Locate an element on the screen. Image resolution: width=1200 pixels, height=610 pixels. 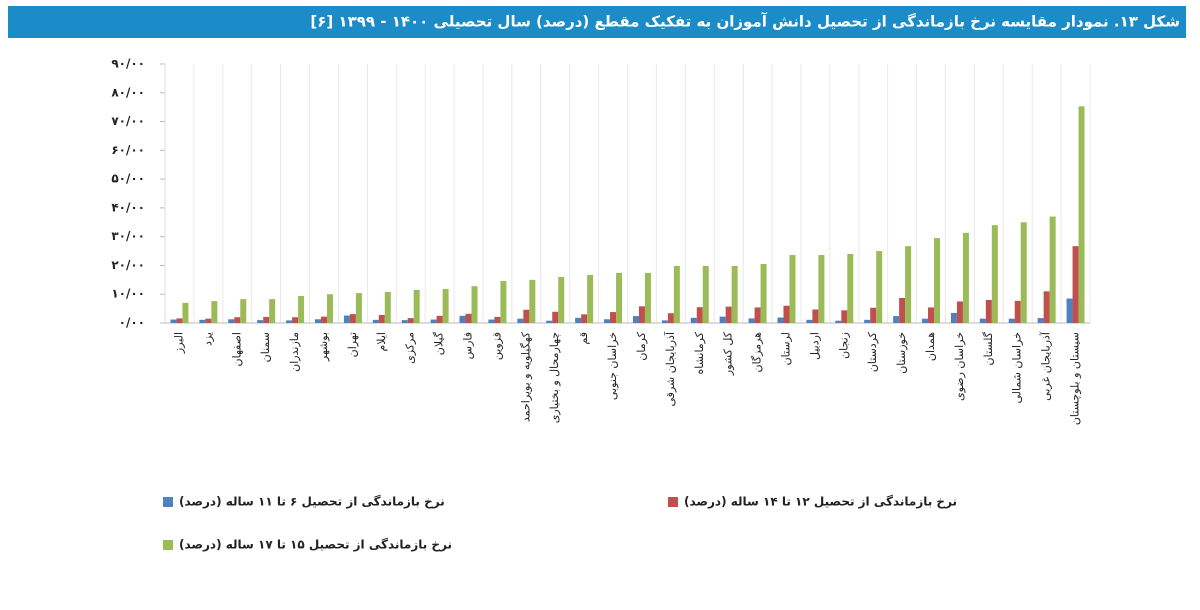
x-tick-label: کل کشور is located at coordinates (728, 353).